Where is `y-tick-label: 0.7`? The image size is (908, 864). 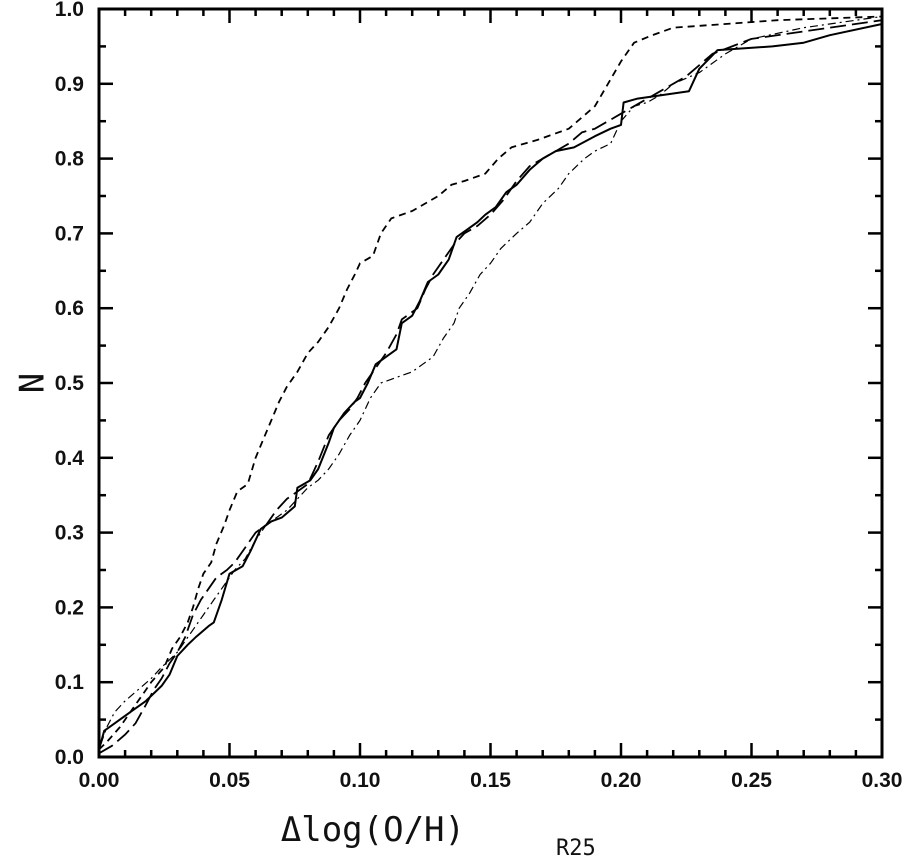 y-tick-label: 0.7 is located at coordinates (69, 233).